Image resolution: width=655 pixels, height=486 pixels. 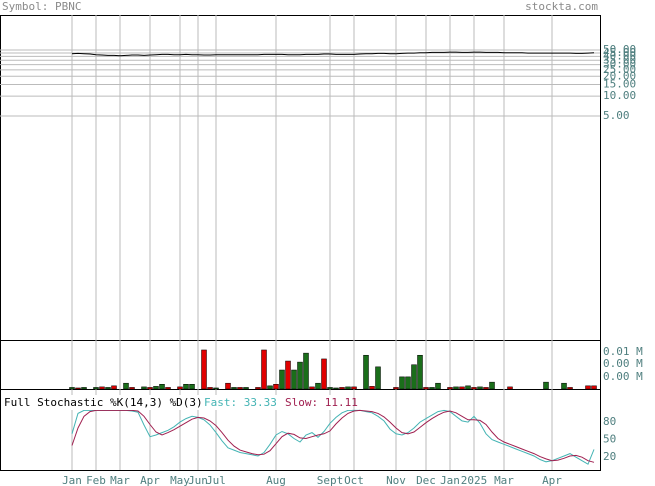 I want to click on x-tick-label: Dec, so click(x=426, y=480).